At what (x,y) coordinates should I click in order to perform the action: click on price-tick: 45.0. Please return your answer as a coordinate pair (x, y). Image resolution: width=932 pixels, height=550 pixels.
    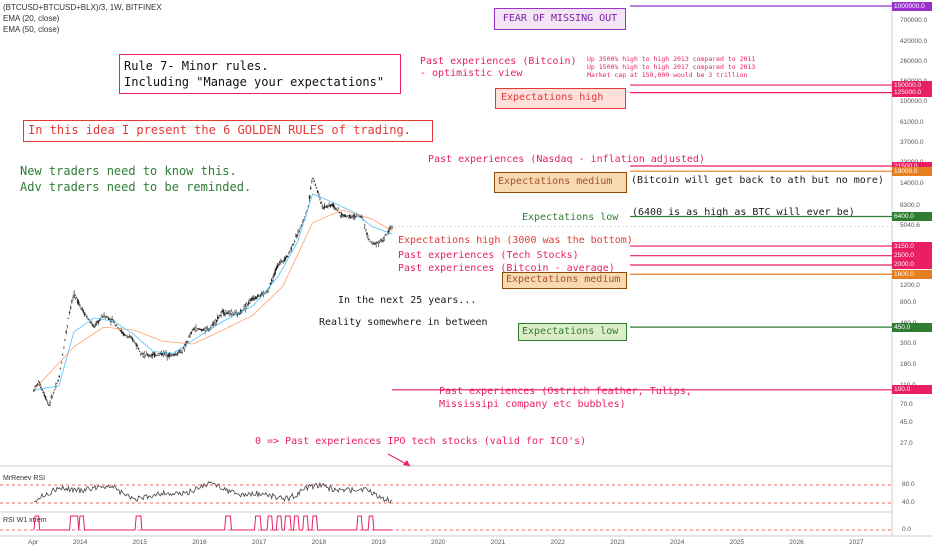
    Looking at the image, I should click on (906, 423).